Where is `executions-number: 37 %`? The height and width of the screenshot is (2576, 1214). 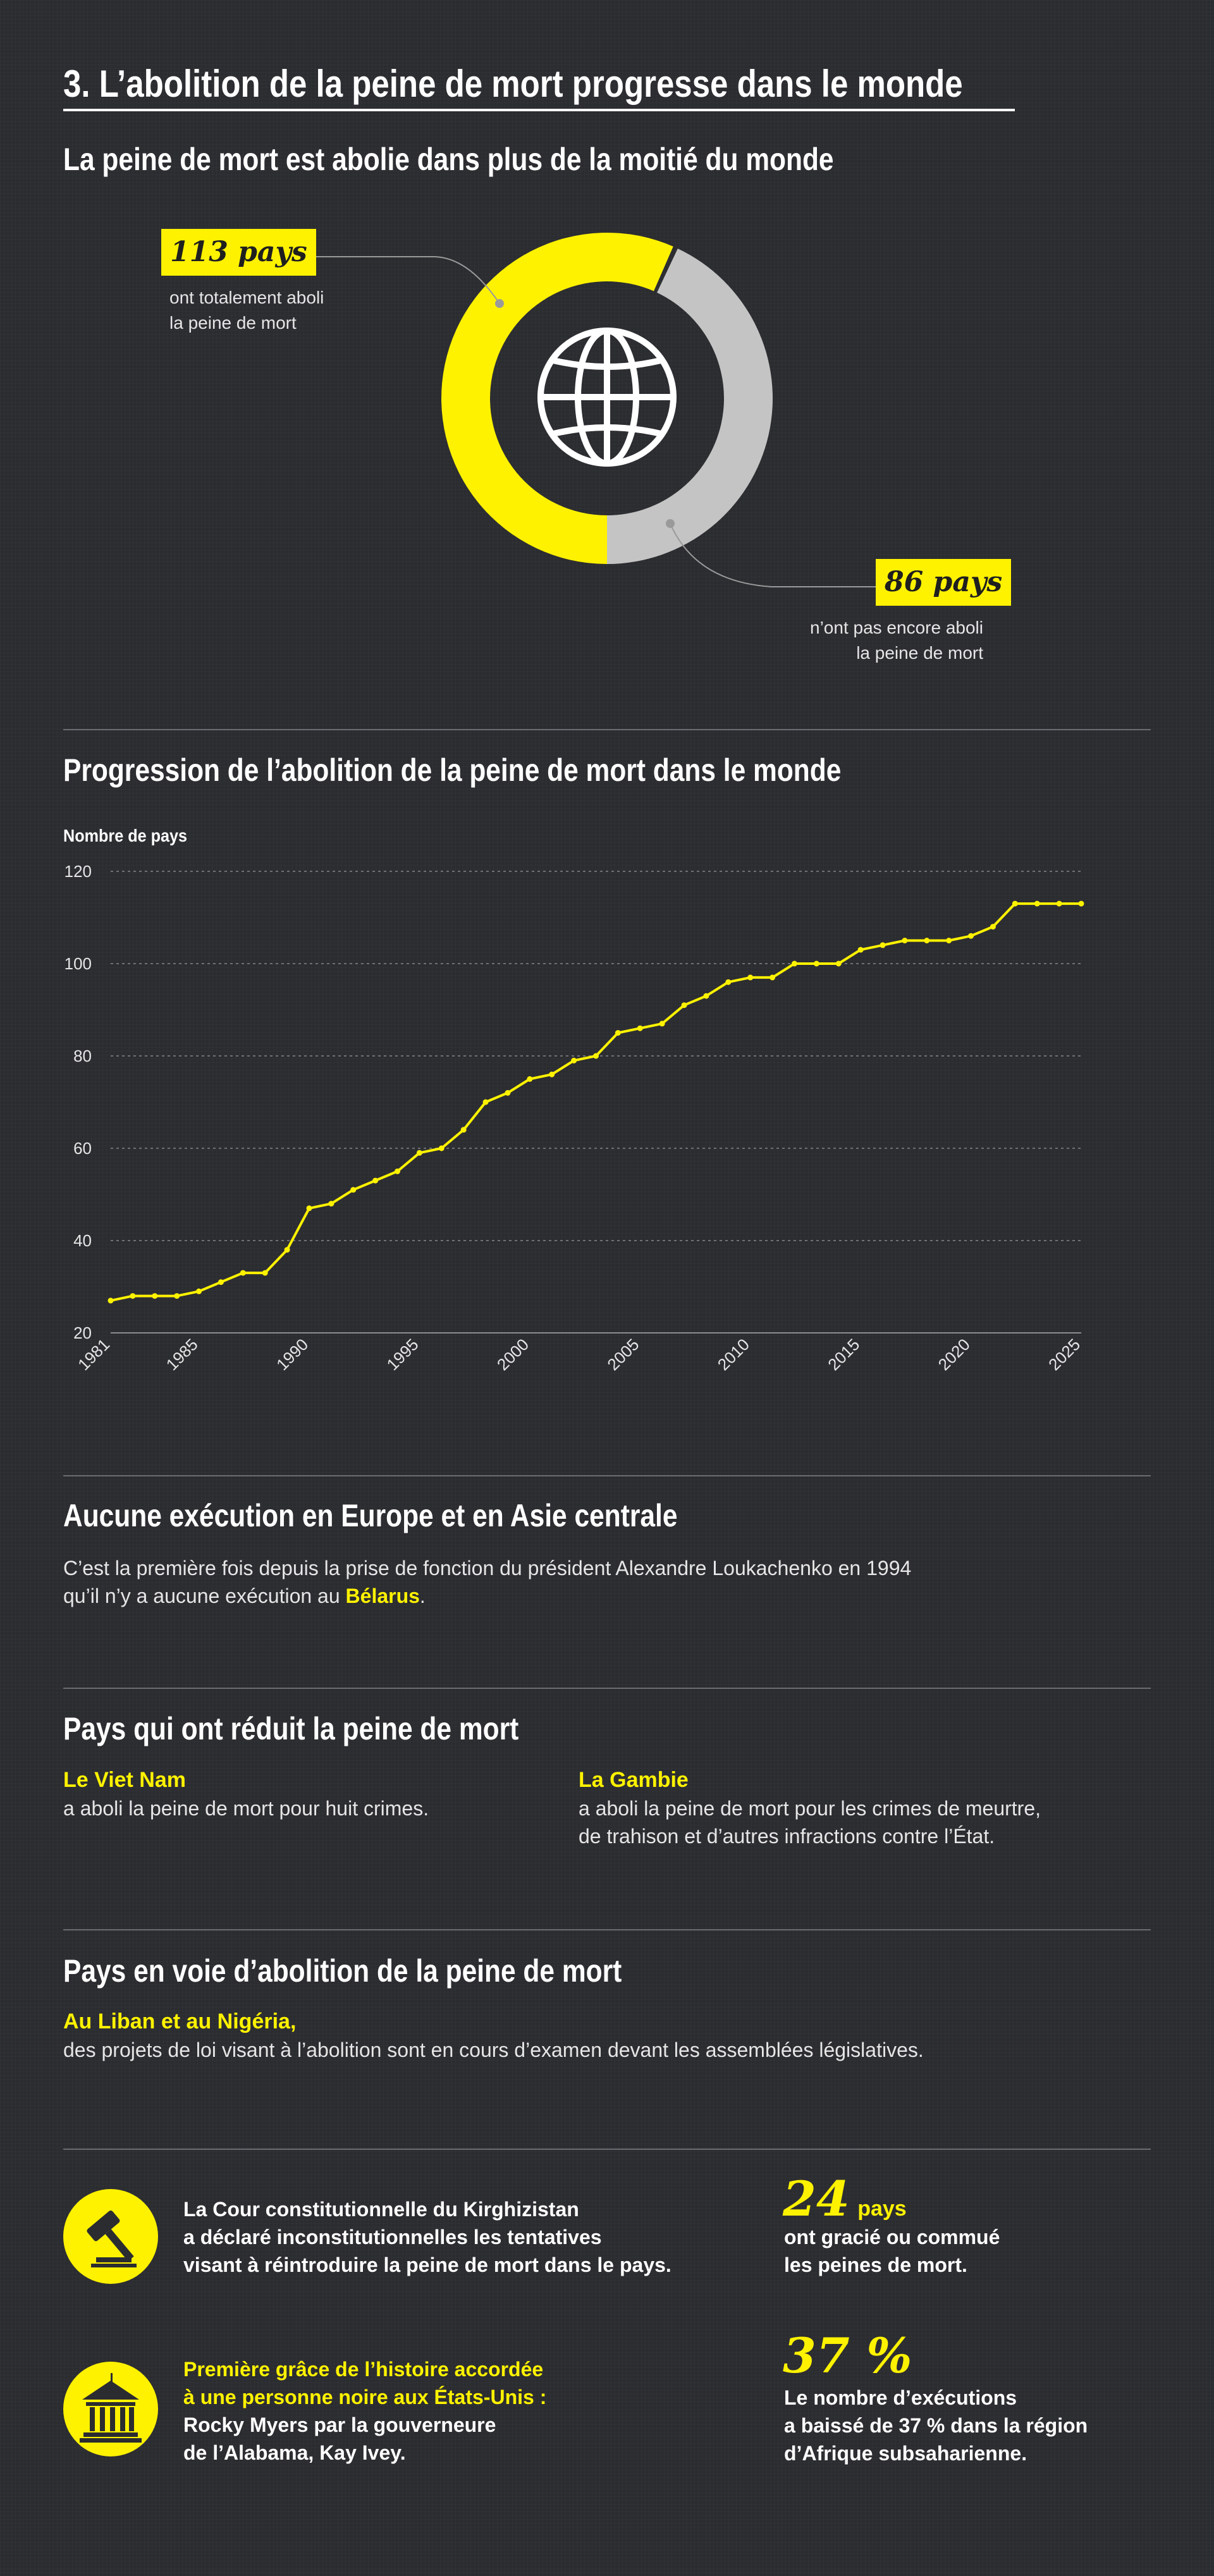
executions-number: 37 % is located at coordinates (848, 2356).